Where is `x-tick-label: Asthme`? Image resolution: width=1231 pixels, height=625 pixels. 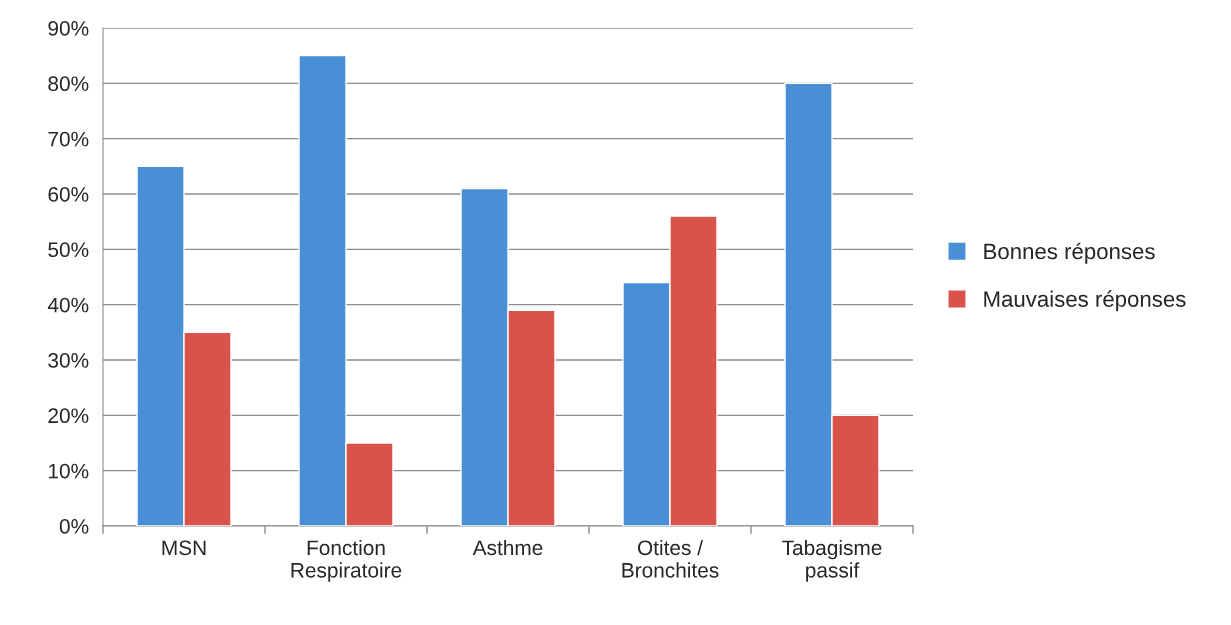 x-tick-label: Asthme is located at coordinates (507, 547).